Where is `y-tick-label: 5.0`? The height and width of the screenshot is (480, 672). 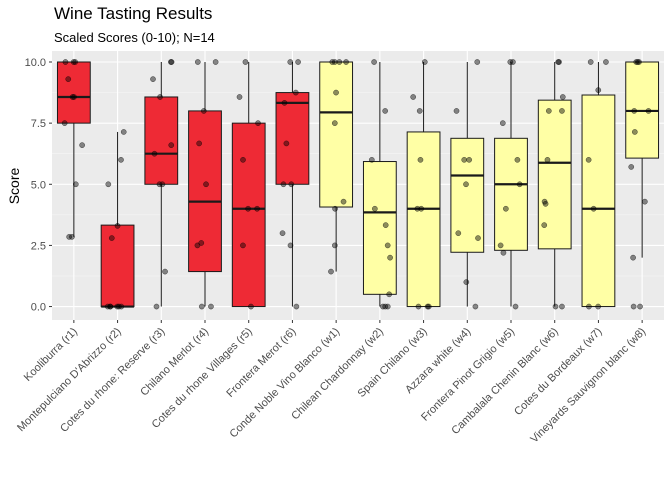 y-tick-label: 5.0 is located at coordinates (38, 185).